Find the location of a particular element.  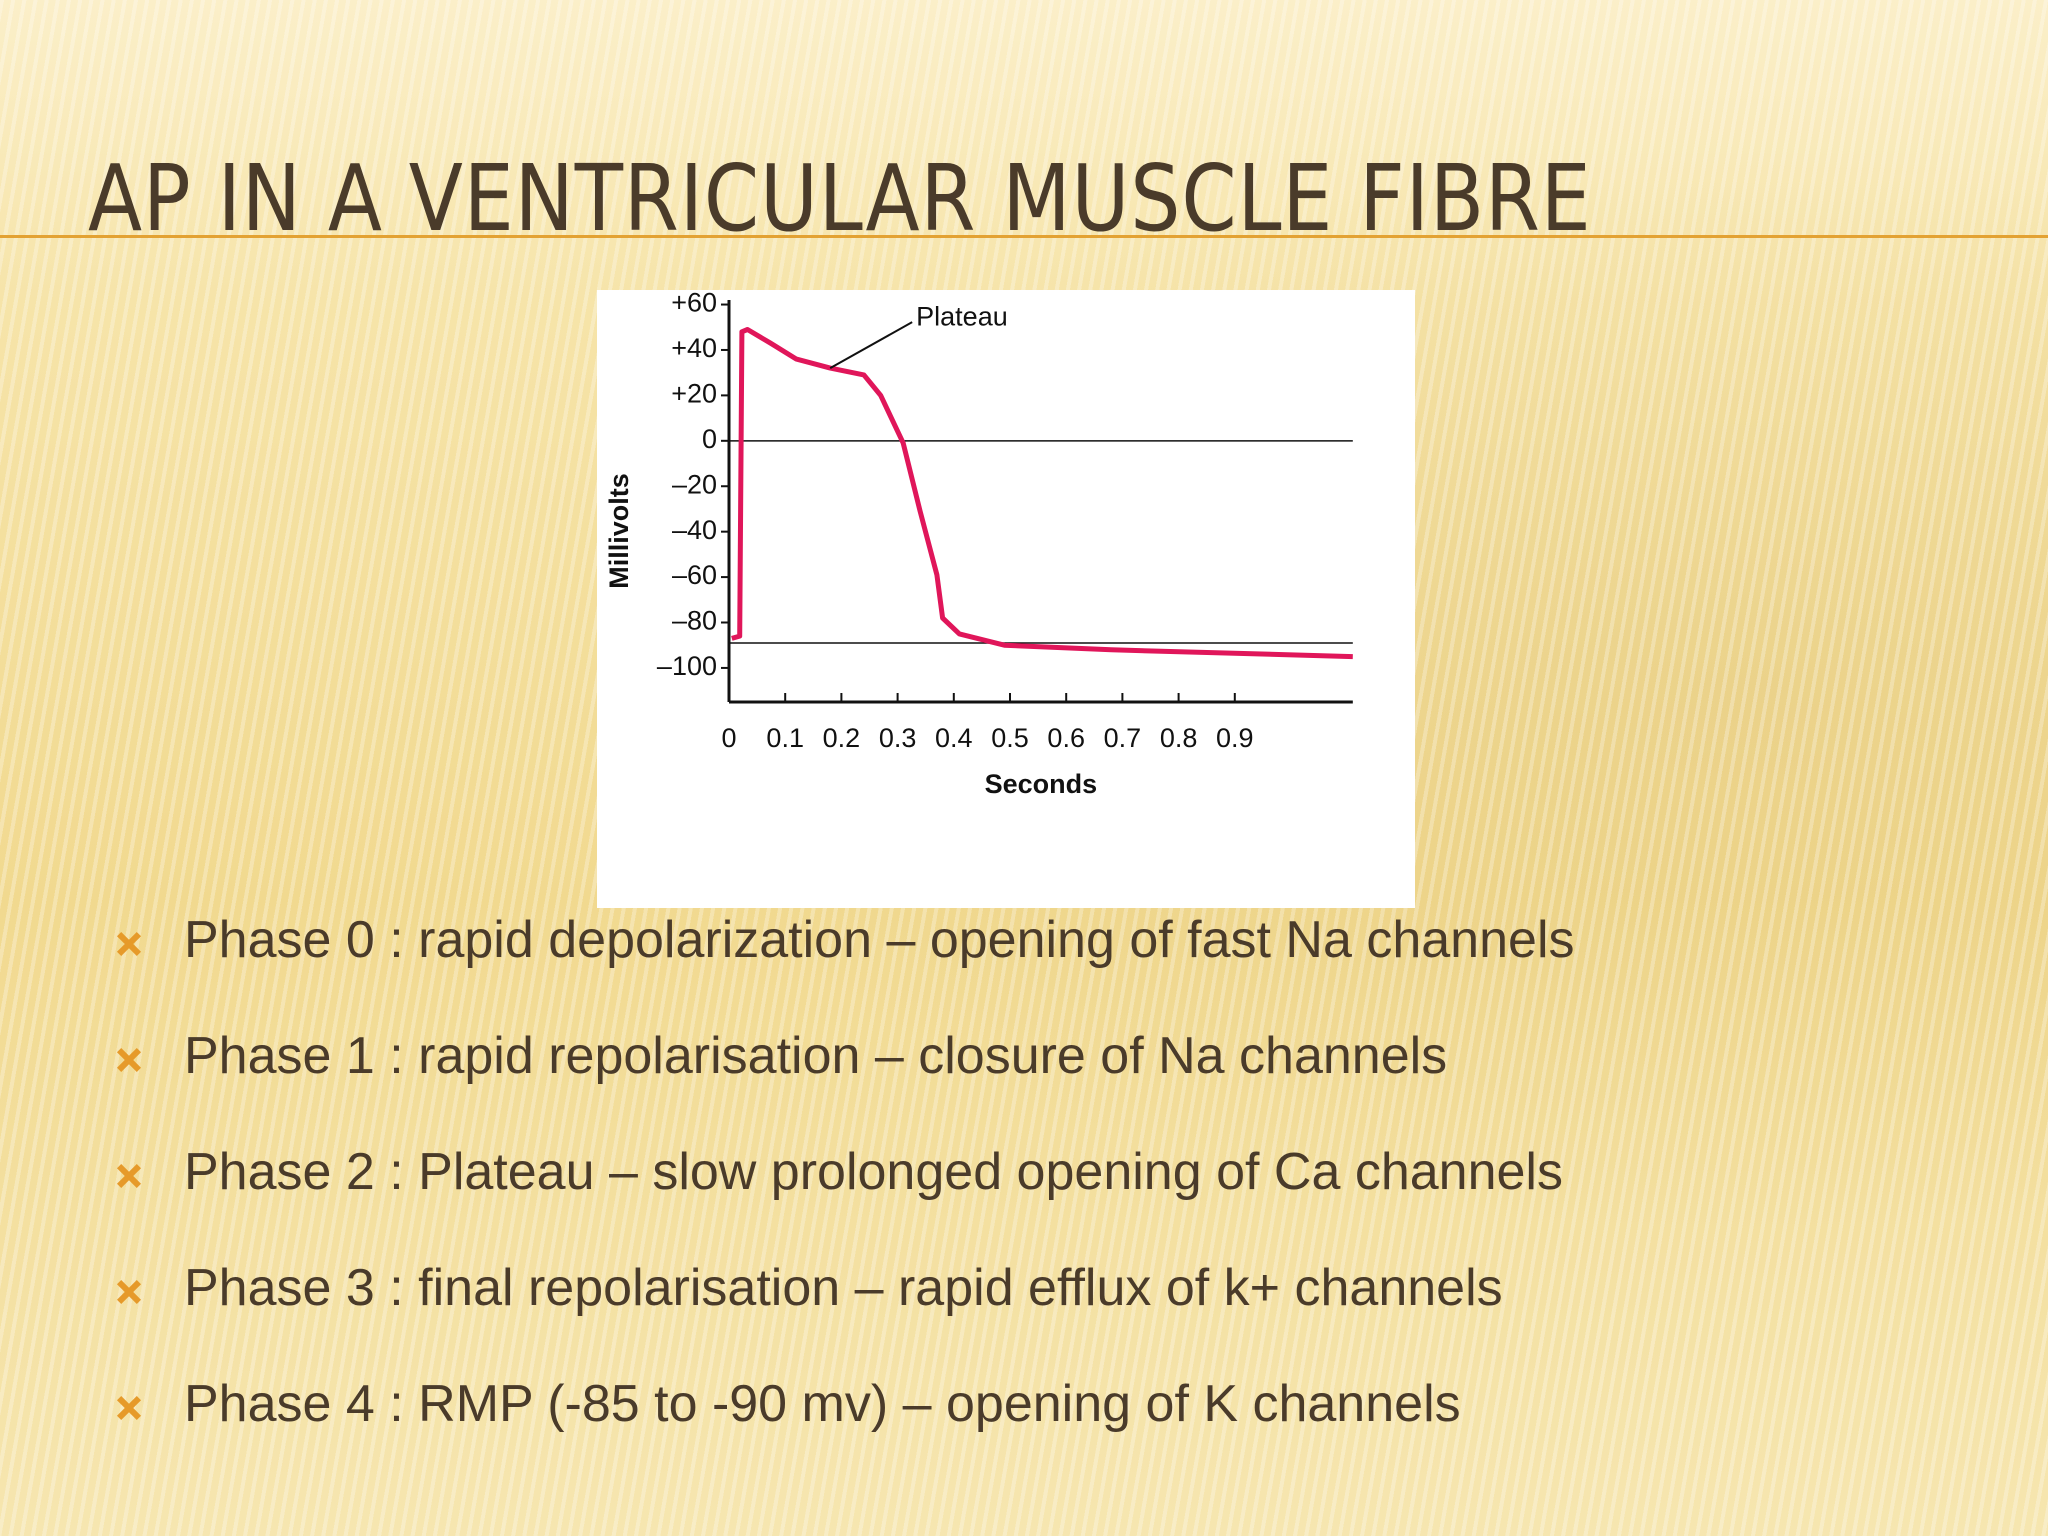

series-line is located at coordinates (1042, 493).